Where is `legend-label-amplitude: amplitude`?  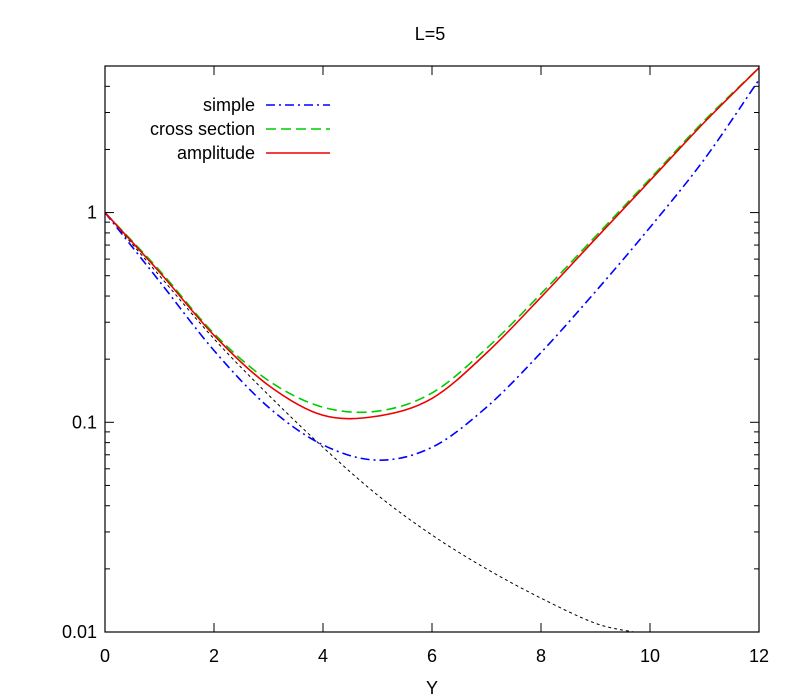 legend-label-amplitude: amplitude is located at coordinates (216, 153).